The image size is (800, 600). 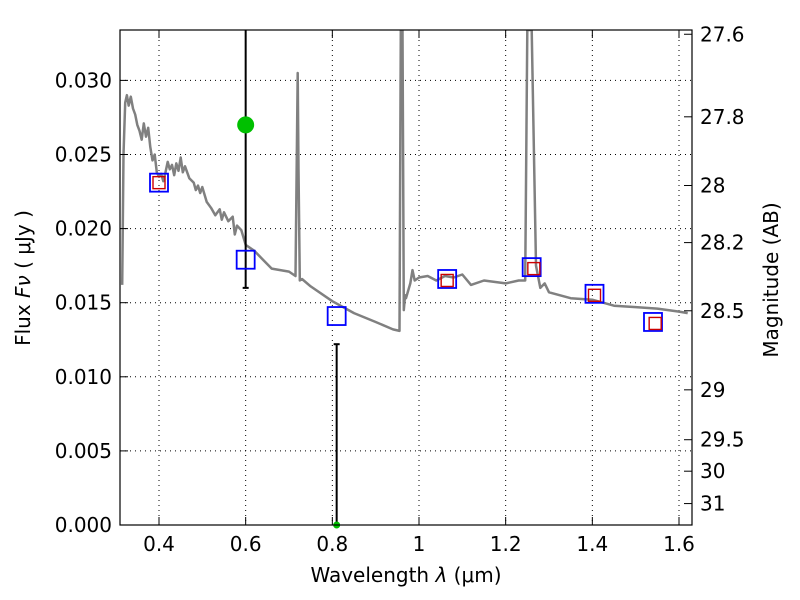 I want to click on x-tick-label: 0.8, so click(x=332, y=544).